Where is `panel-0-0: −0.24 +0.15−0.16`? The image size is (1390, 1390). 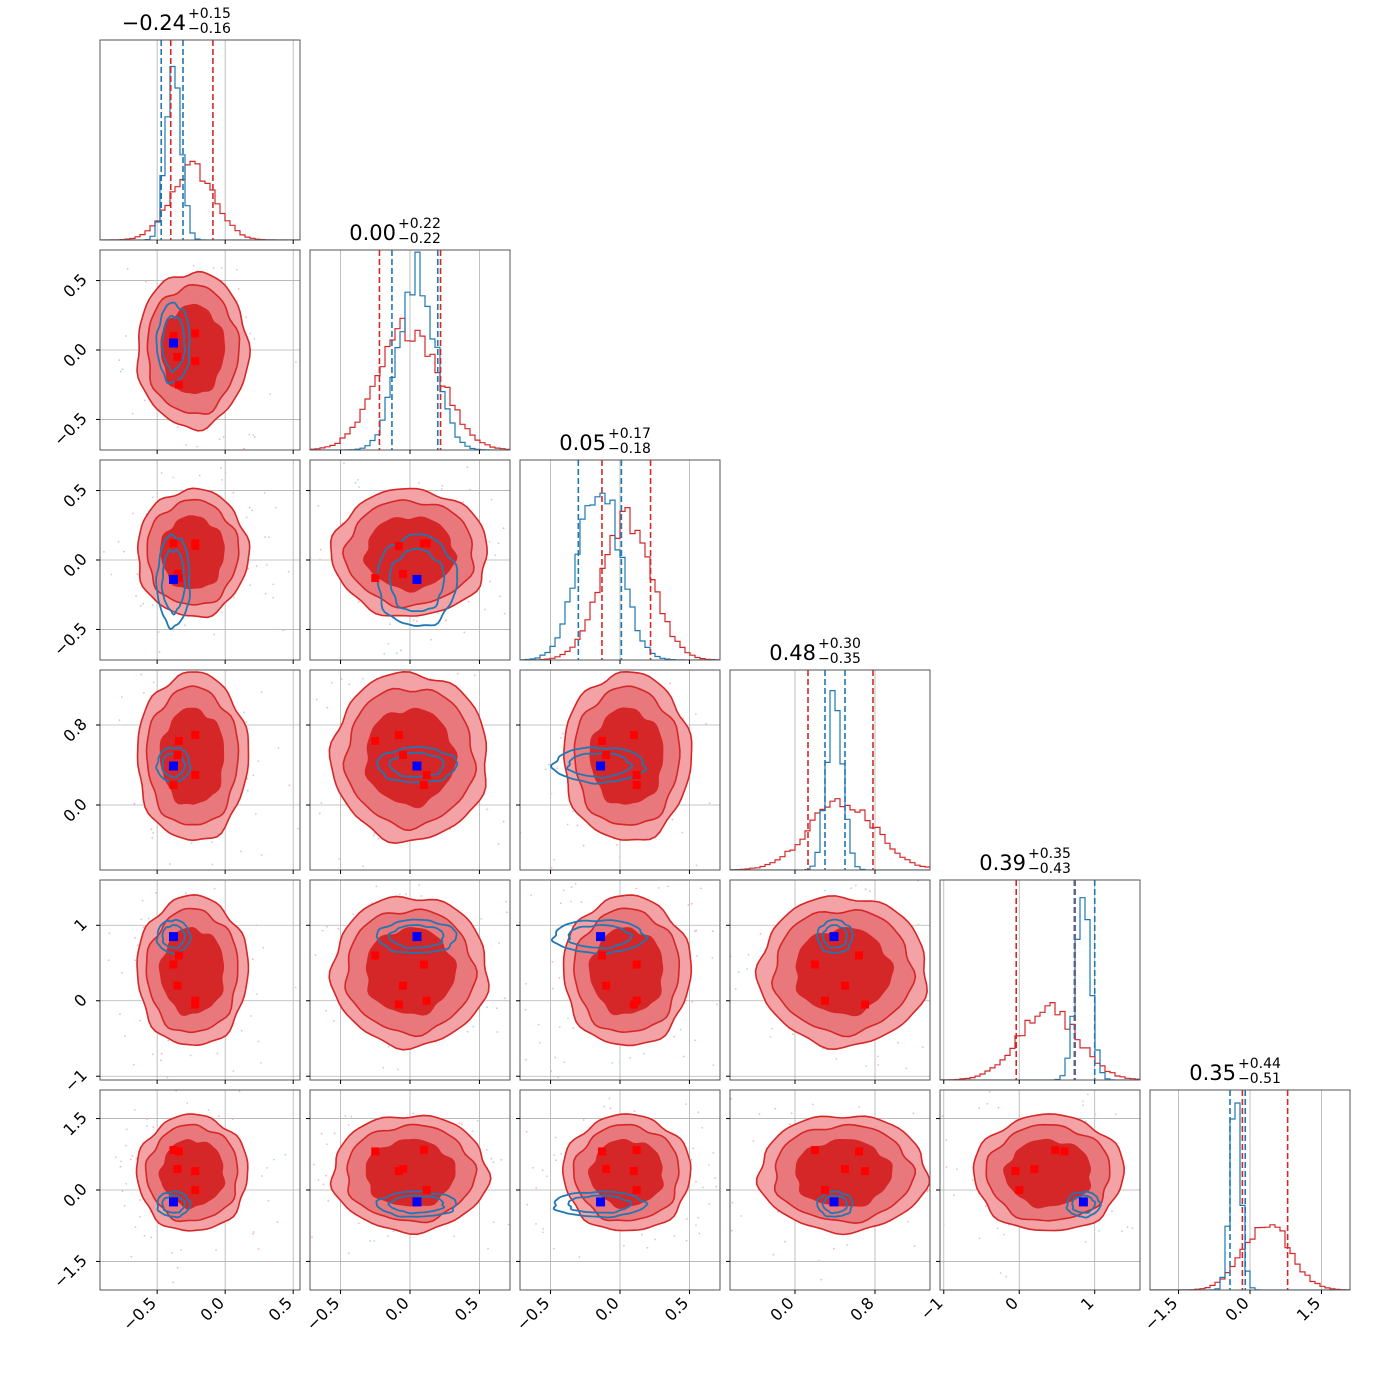
panel-0-0: −0.24 +0.15−0.16 is located at coordinates (200, 125).